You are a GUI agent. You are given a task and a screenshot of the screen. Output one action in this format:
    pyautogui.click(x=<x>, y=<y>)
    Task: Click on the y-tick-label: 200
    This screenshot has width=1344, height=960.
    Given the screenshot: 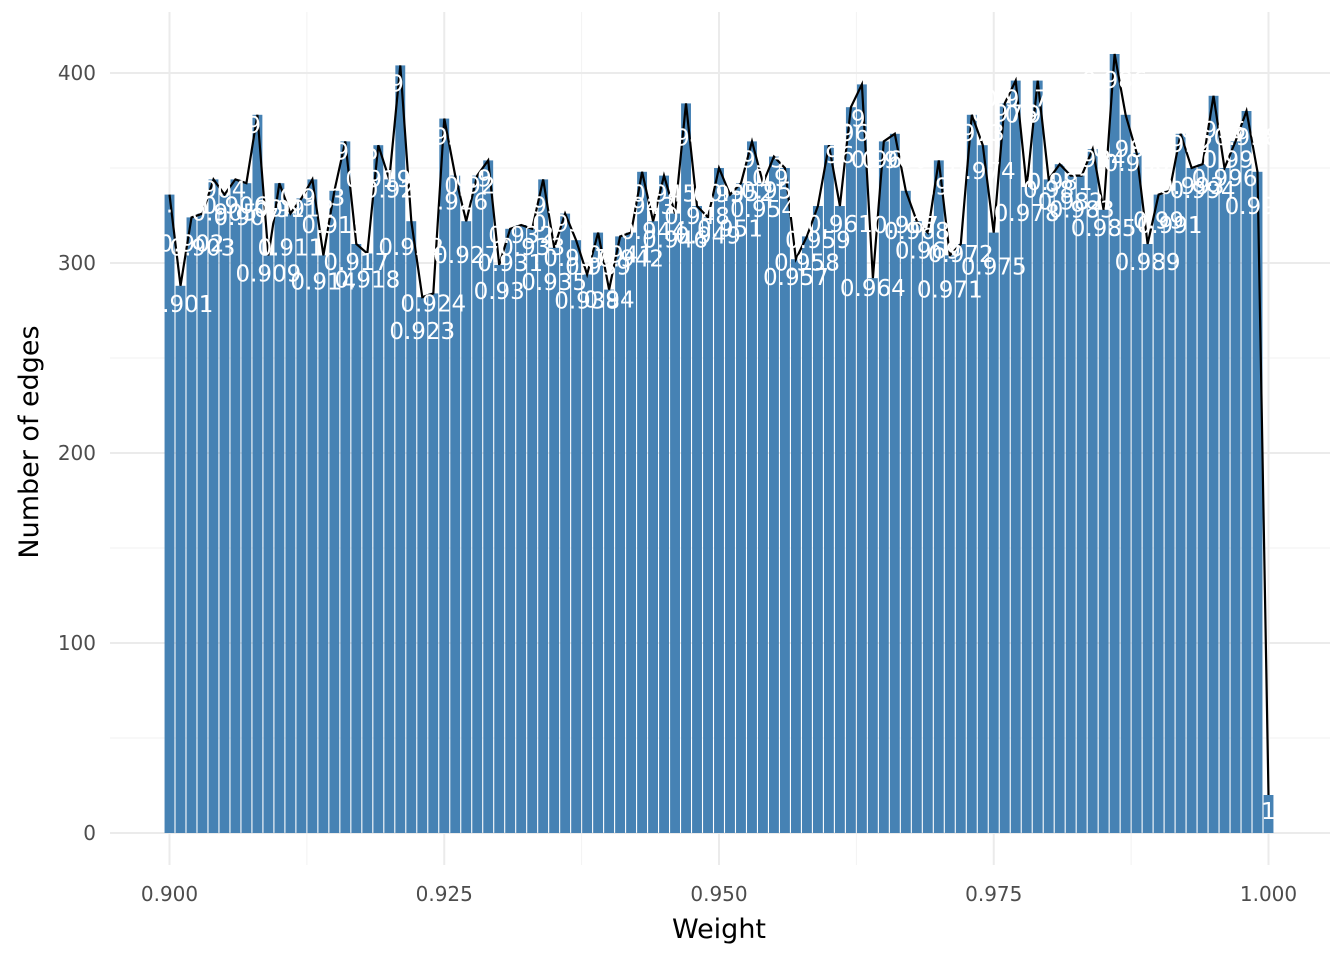 What is the action you would take?
    pyautogui.click(x=77, y=453)
    